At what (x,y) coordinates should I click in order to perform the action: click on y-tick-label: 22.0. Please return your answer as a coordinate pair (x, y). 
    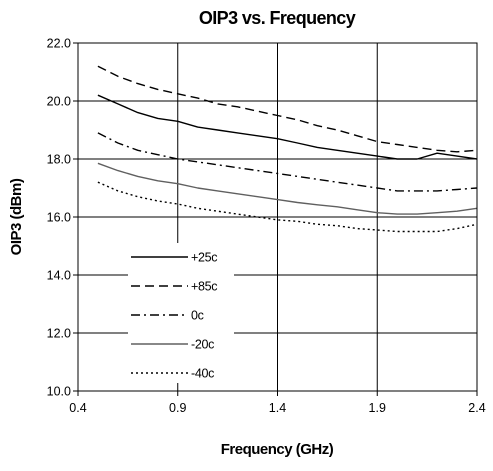
    Looking at the image, I should click on (59, 44).